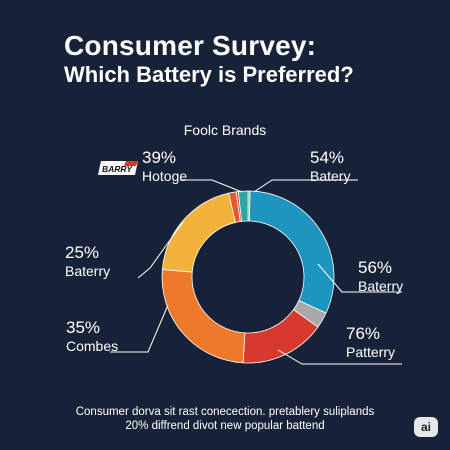 The image size is (450, 450). What do you see at coordinates (381, 285) in the screenshot?
I see `label-baterry-right-name: Baterry` at bounding box center [381, 285].